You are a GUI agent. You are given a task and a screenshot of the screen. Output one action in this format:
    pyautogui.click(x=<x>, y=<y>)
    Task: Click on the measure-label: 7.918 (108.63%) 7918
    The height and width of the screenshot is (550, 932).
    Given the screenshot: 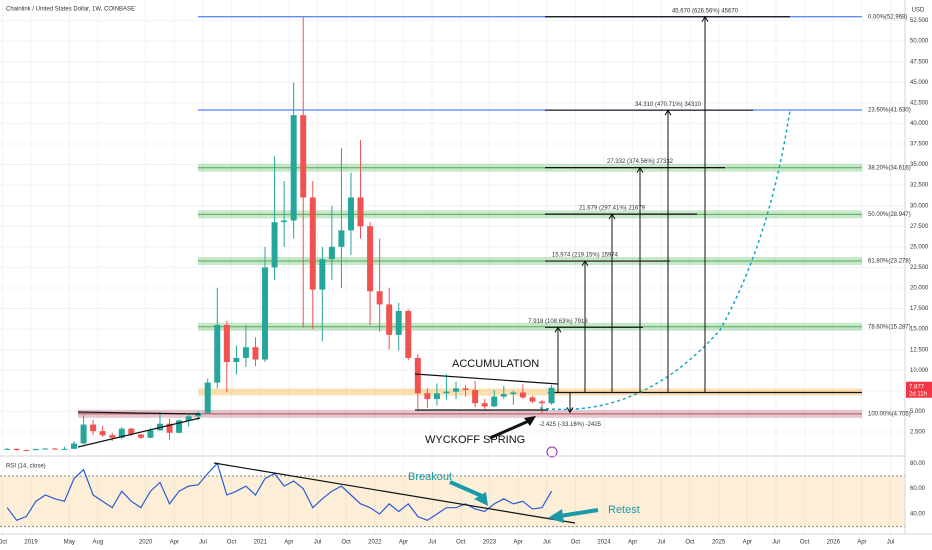 What is the action you would take?
    pyautogui.click(x=558, y=322)
    